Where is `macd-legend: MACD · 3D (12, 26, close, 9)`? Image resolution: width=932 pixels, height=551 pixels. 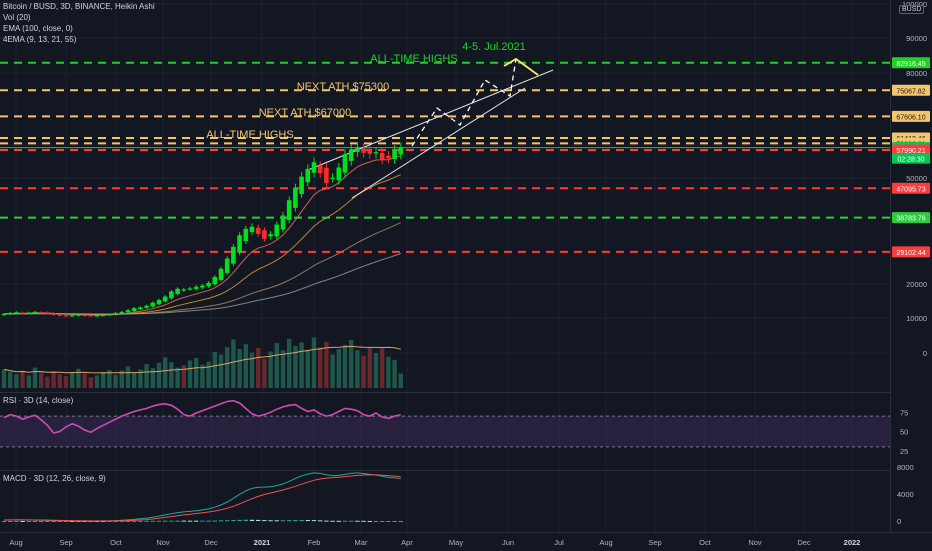 macd-legend: MACD · 3D (12, 26, close, 9) is located at coordinates (54, 478).